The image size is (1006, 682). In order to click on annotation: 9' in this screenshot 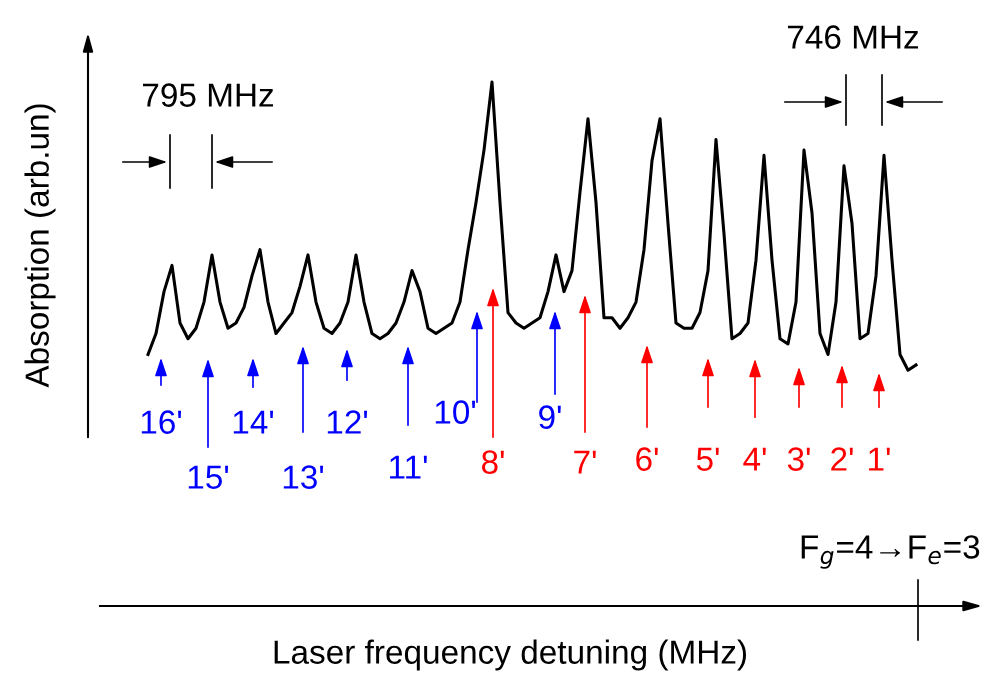, I will do `click(550, 417)`.